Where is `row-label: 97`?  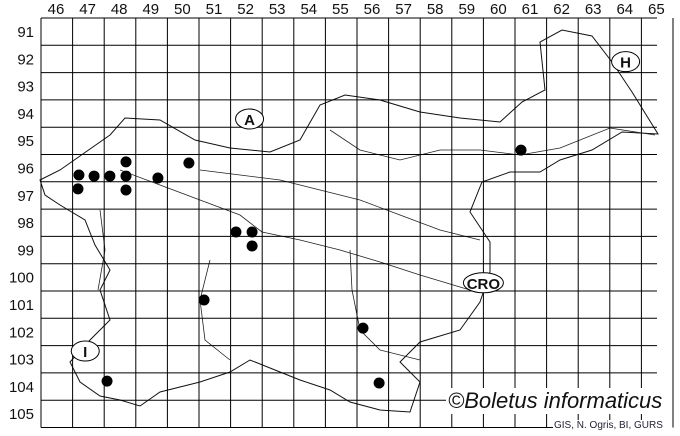 row-label: 97 is located at coordinates (25, 196).